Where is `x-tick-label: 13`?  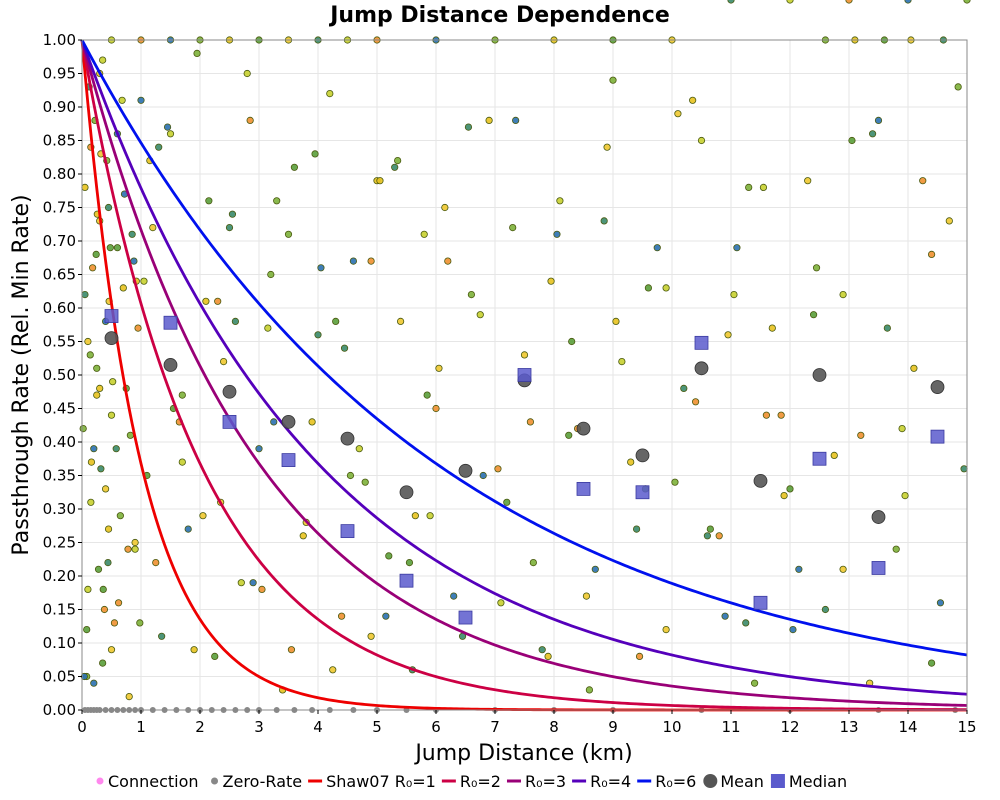 x-tick-label: 13 is located at coordinates (848, 727).